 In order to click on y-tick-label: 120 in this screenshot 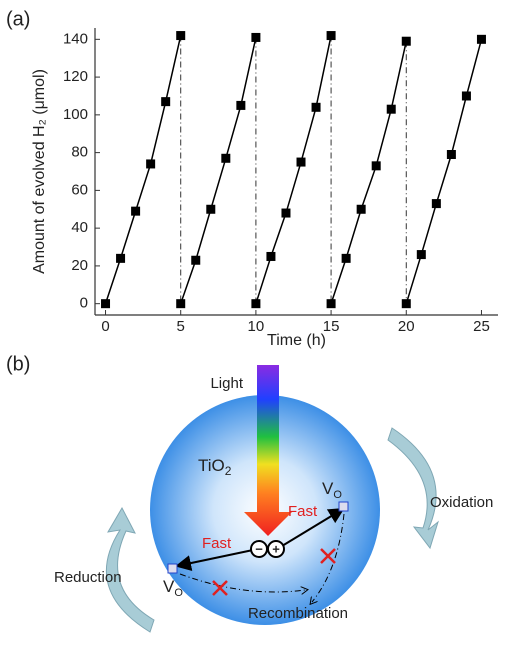, I will do `click(75, 76)`.